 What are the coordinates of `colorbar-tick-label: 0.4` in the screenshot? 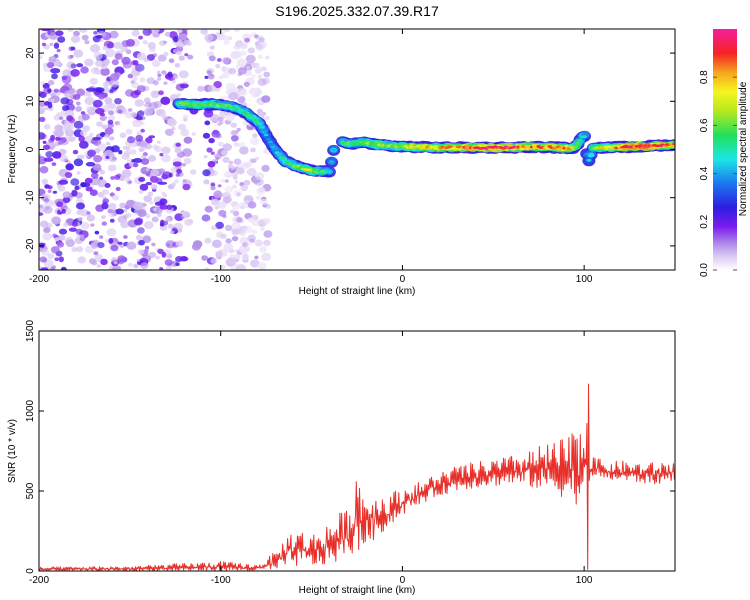 It's located at (704, 173).